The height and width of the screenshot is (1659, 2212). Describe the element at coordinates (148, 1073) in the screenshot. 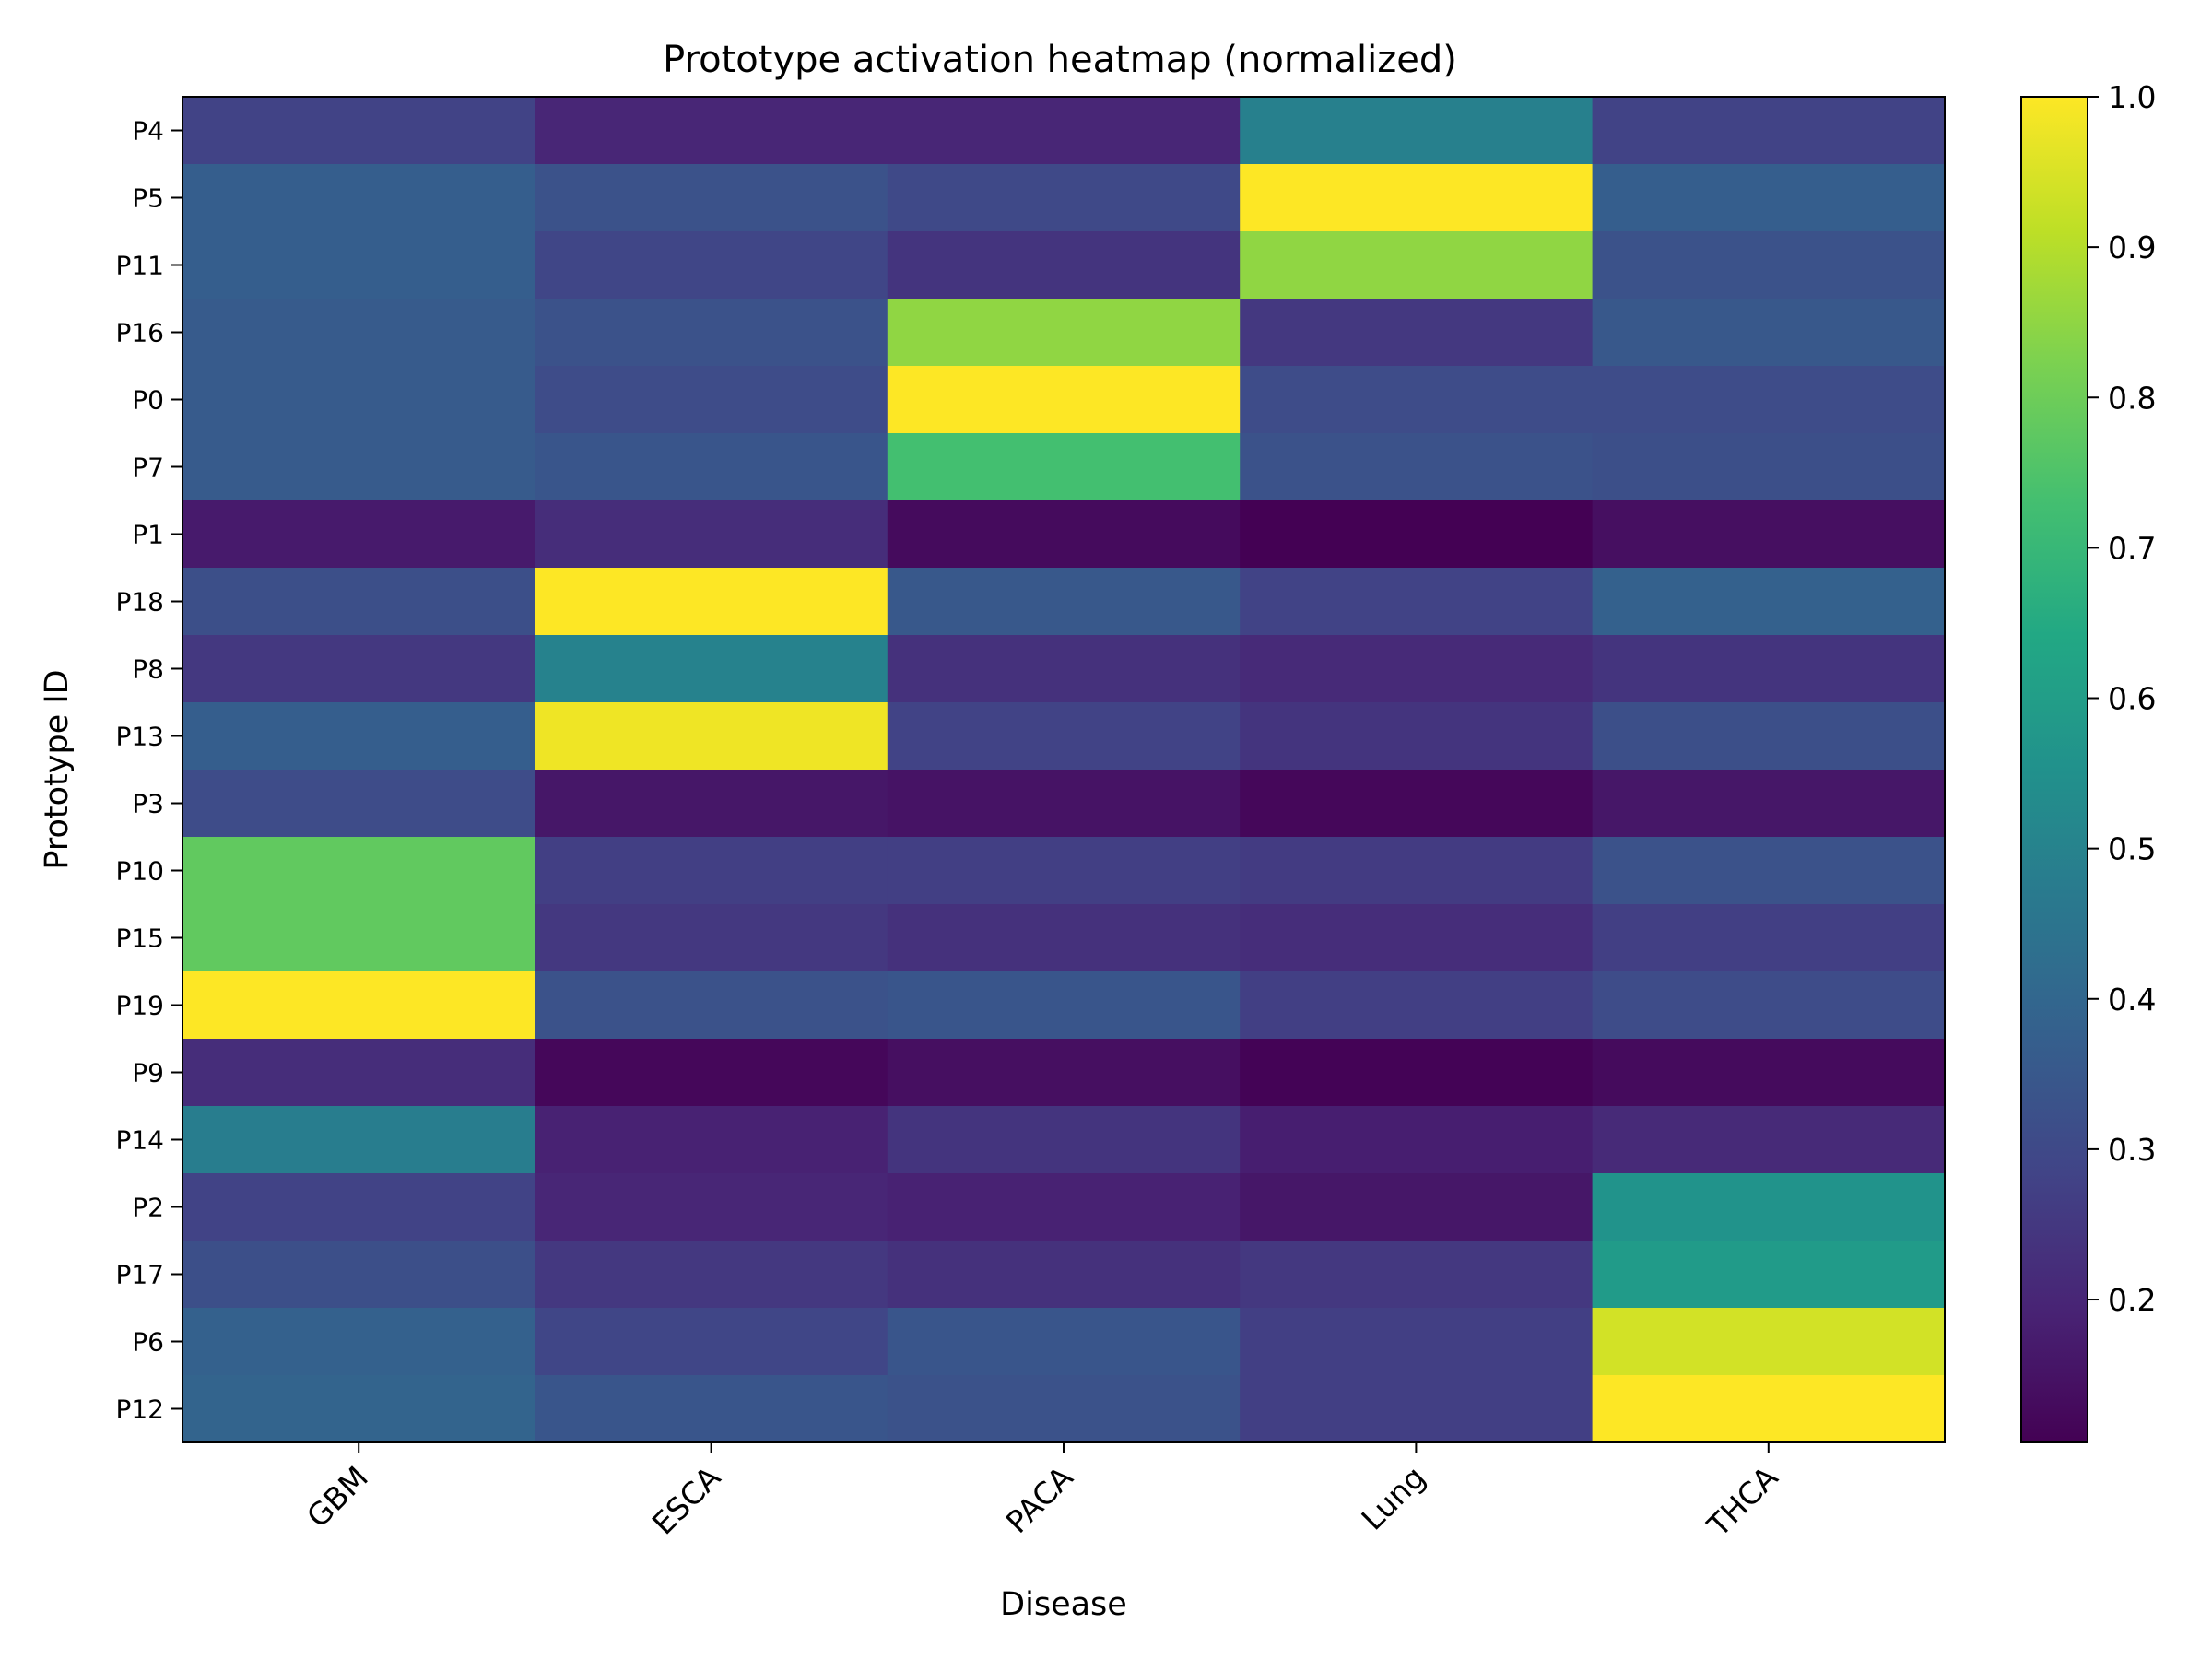

I see `y-tick-label: P9` at that location.